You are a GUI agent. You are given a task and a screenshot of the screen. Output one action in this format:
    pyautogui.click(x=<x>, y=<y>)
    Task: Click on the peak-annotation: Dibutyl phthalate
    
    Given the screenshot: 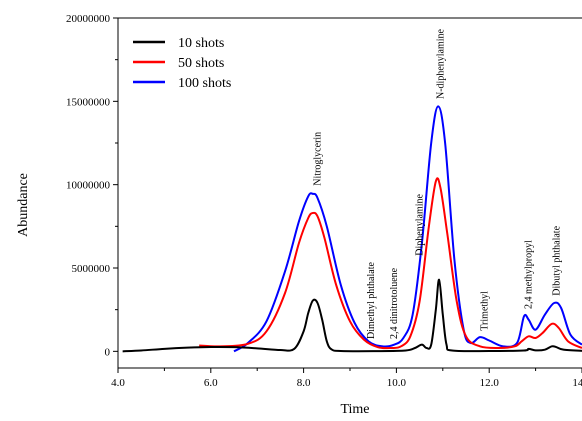 What is the action you would take?
    pyautogui.click(x=557, y=260)
    